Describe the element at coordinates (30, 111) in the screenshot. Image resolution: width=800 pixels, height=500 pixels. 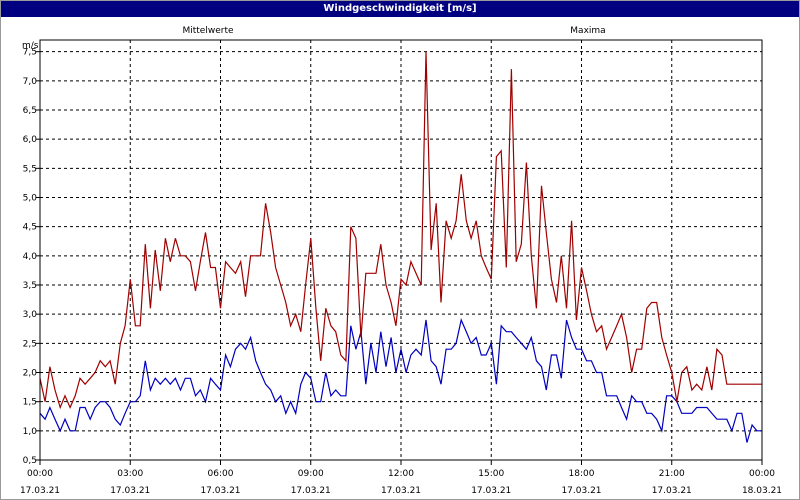
I see `y-tick-label: 6,5` at that location.